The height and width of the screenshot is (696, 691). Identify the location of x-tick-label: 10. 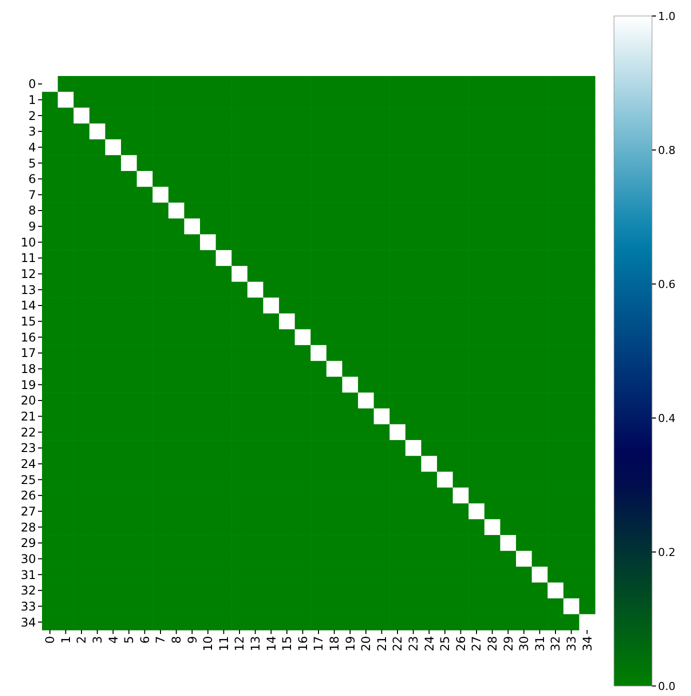
(208, 644).